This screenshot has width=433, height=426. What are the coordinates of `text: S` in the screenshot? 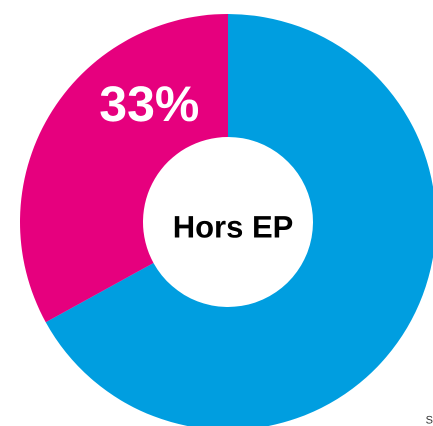 It's located at (429, 420).